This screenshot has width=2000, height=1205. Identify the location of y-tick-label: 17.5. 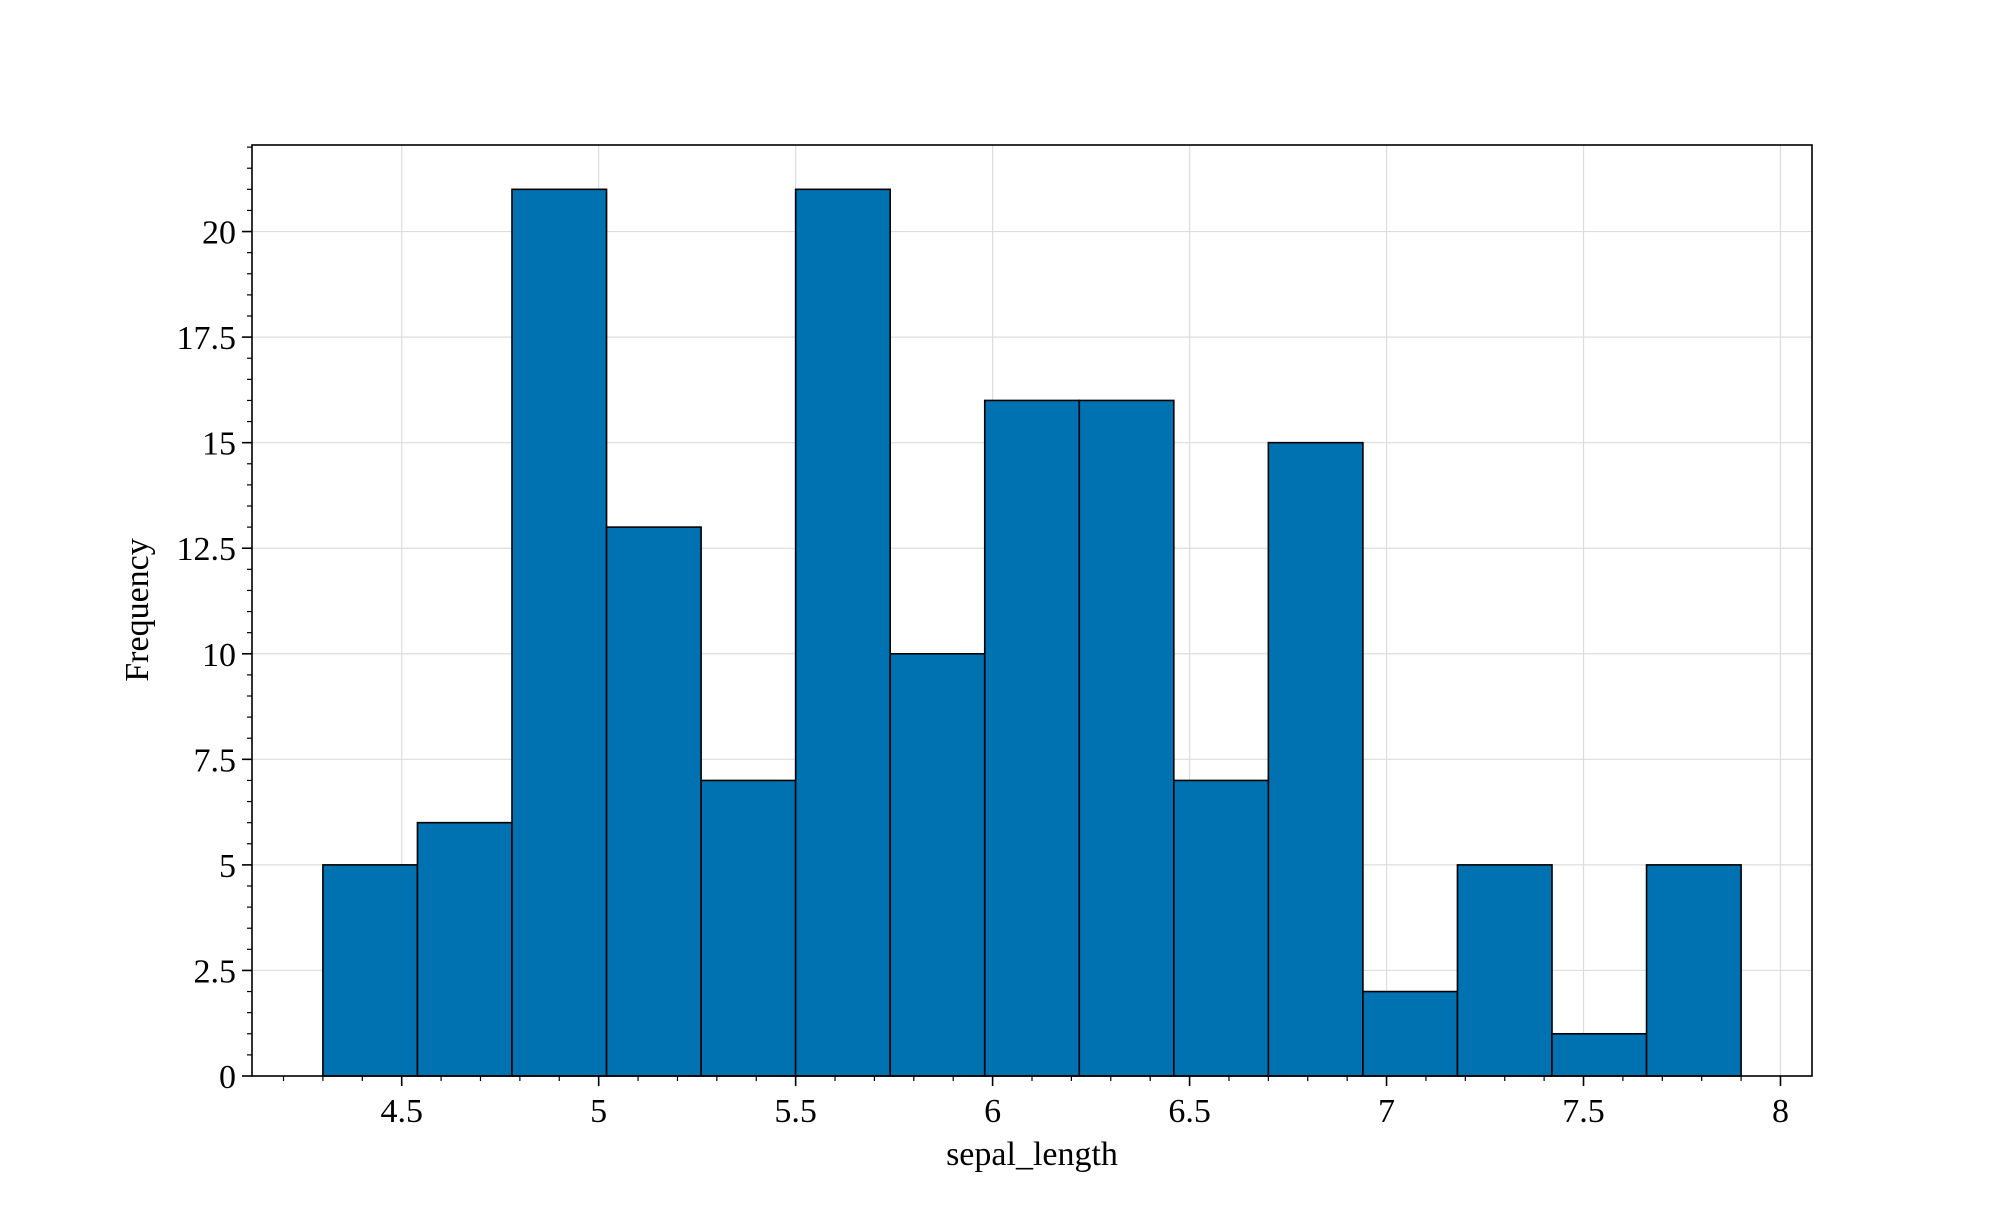
(207, 338).